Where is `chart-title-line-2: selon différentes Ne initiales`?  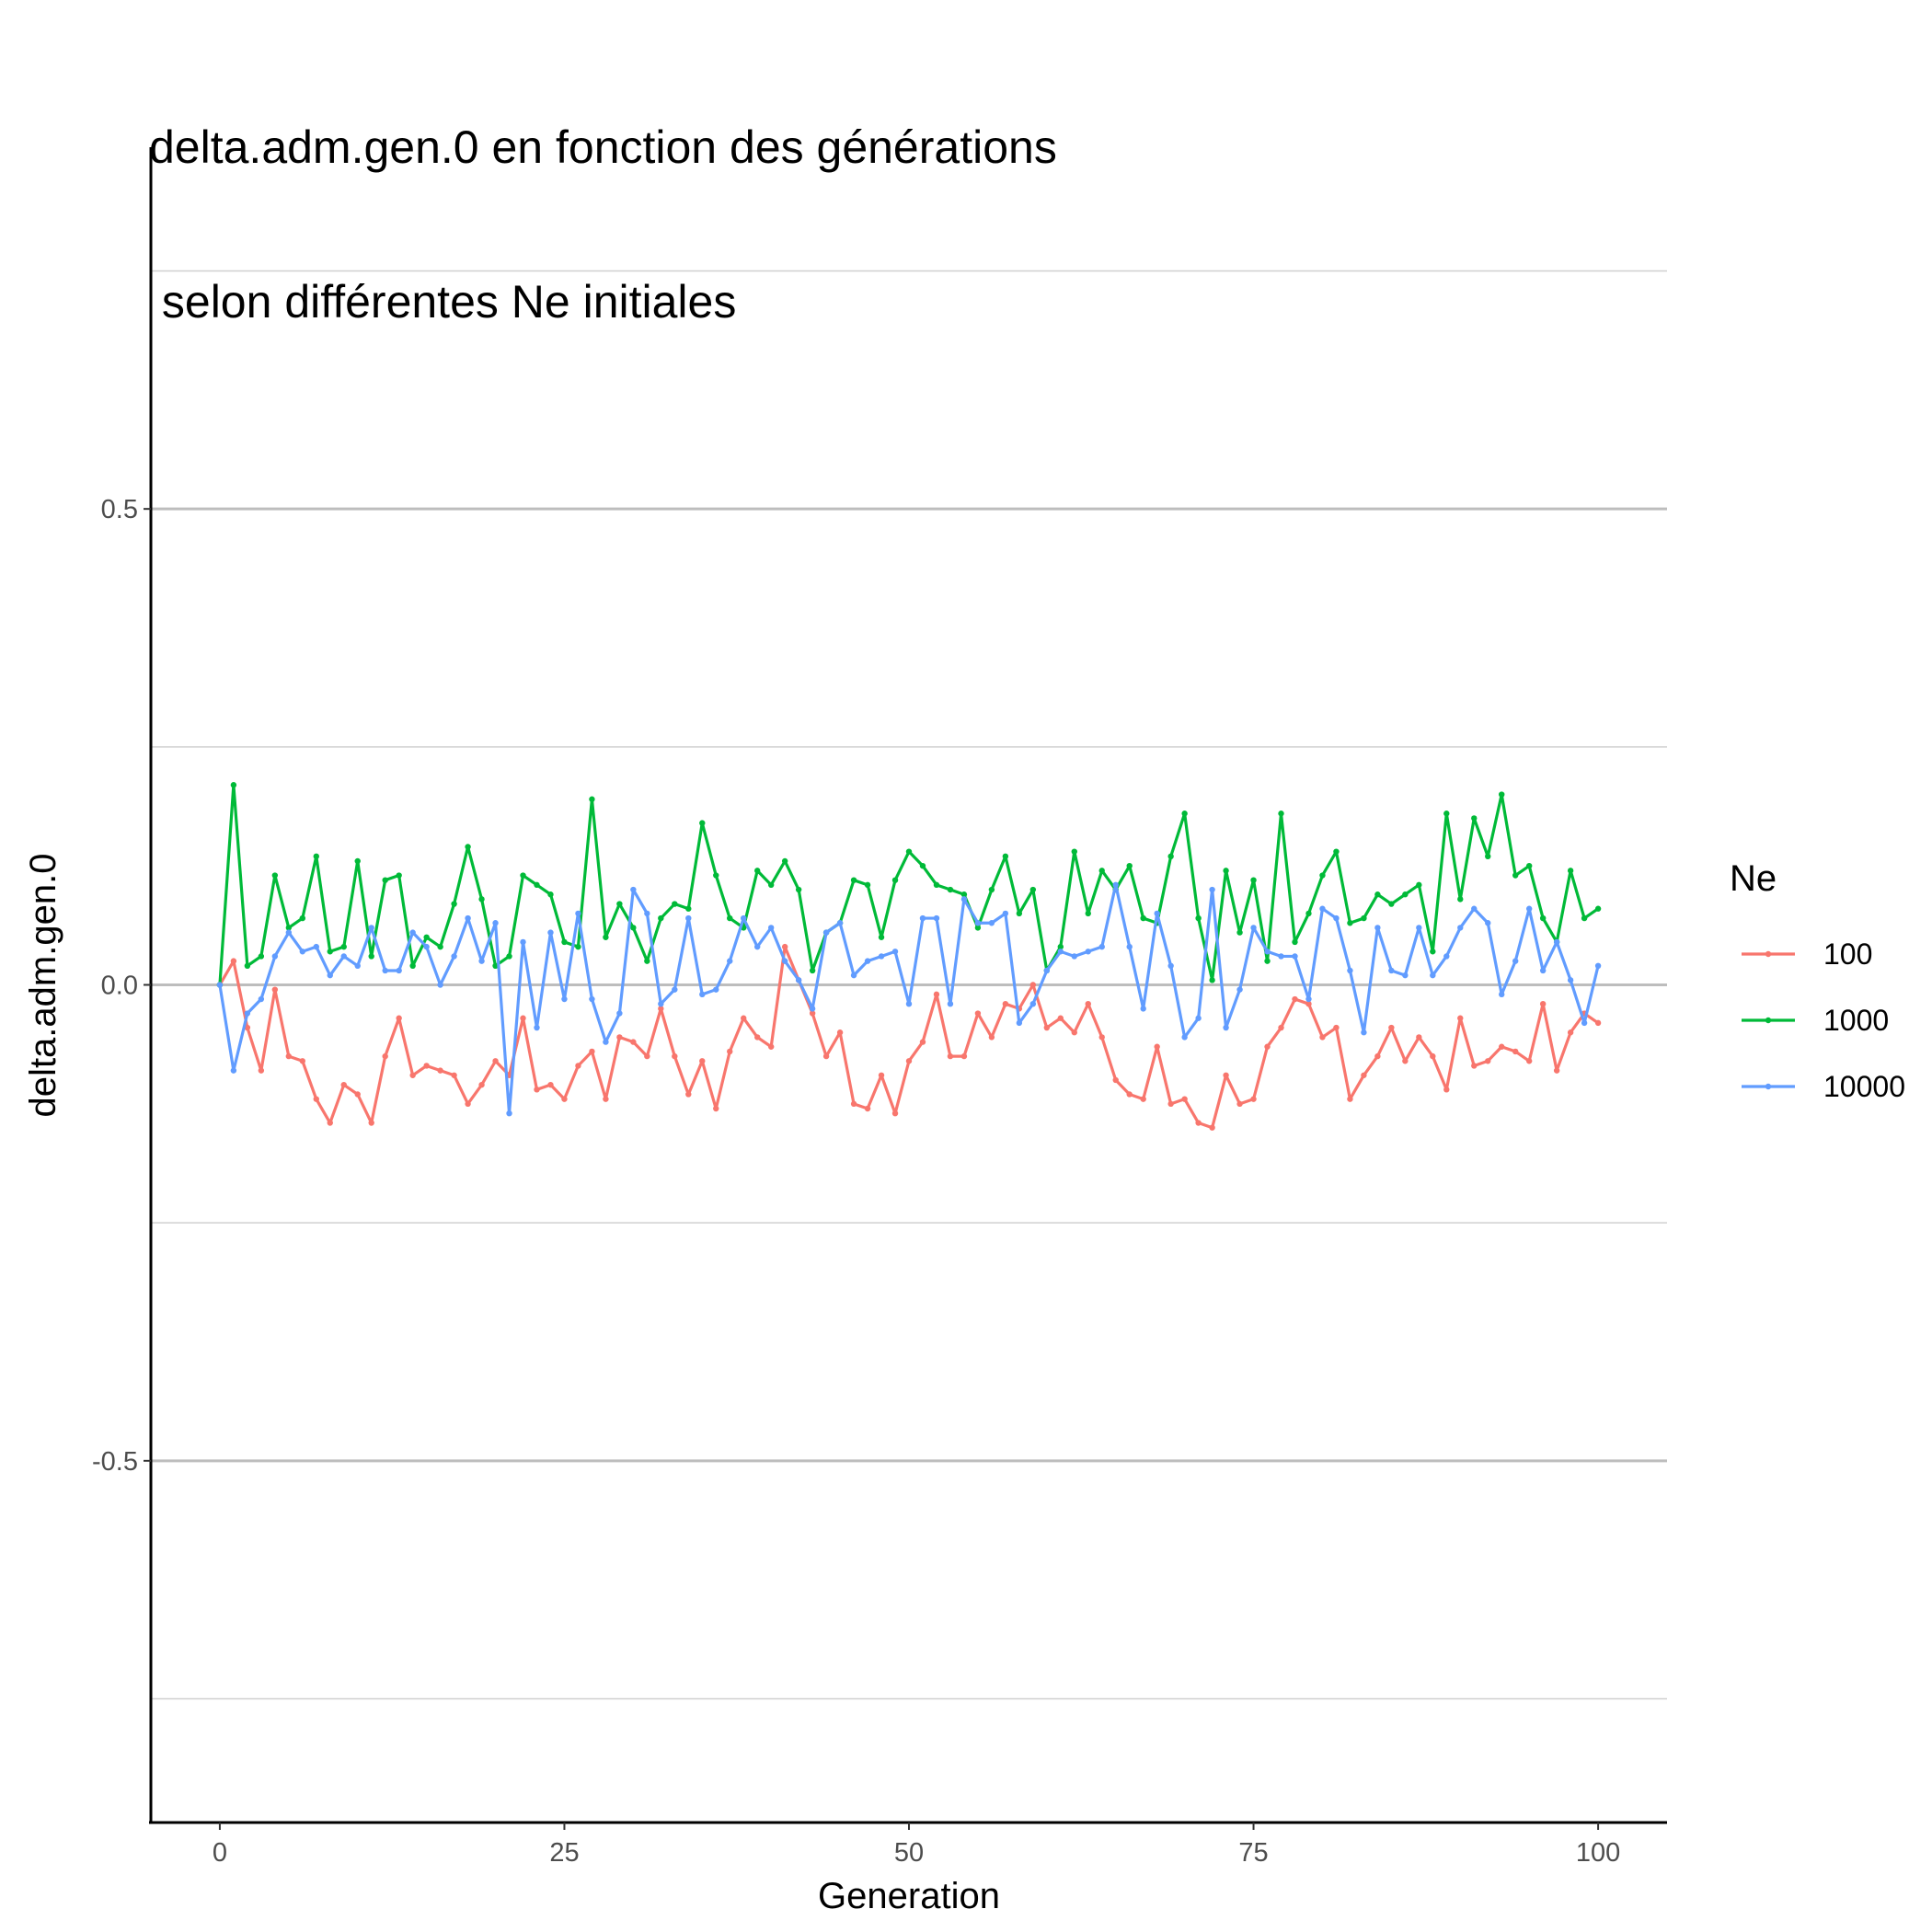
chart-title-line-2: selon différentes Ne initiales is located at coordinates (443, 302).